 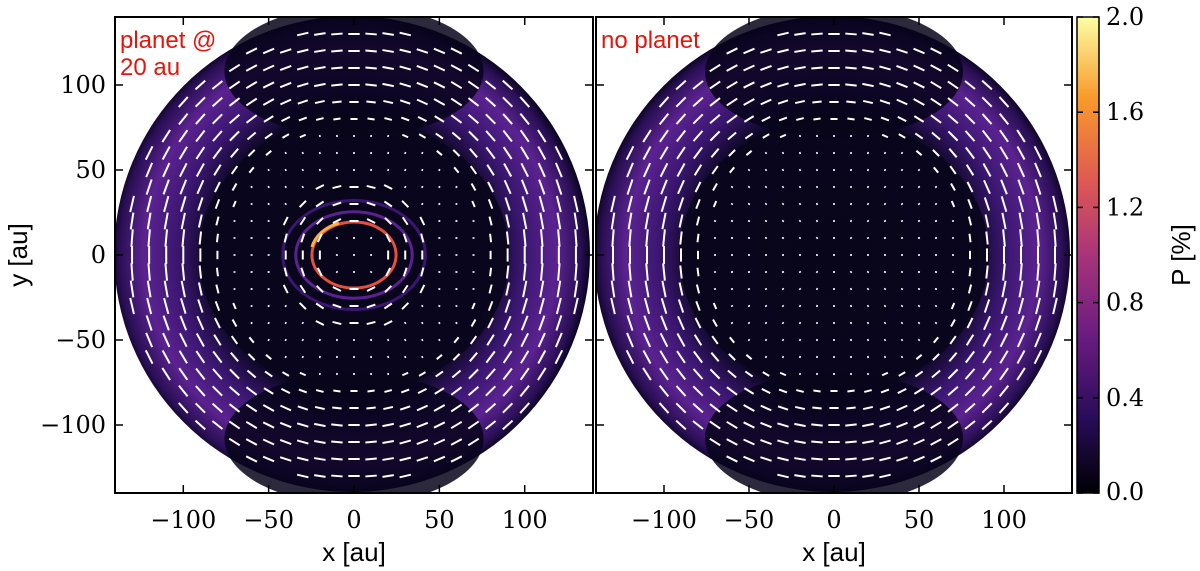 What do you see at coordinates (354, 255) in the screenshot?
I see `outer-gap-ring` at bounding box center [354, 255].